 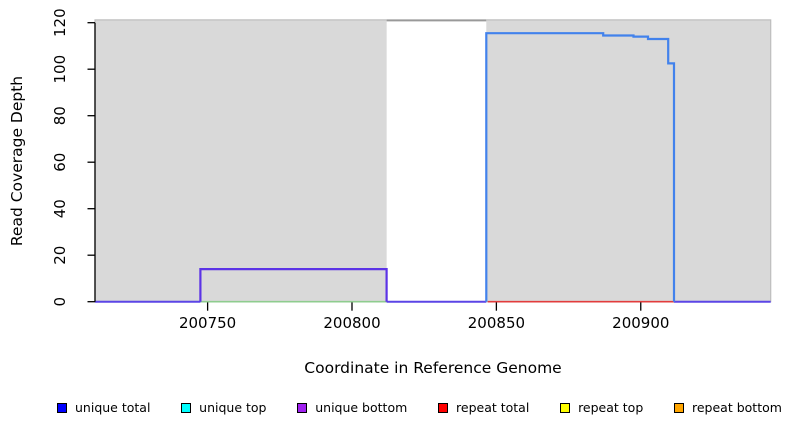 I want to click on legend-item-unique-top: unique top, so click(x=223, y=408).